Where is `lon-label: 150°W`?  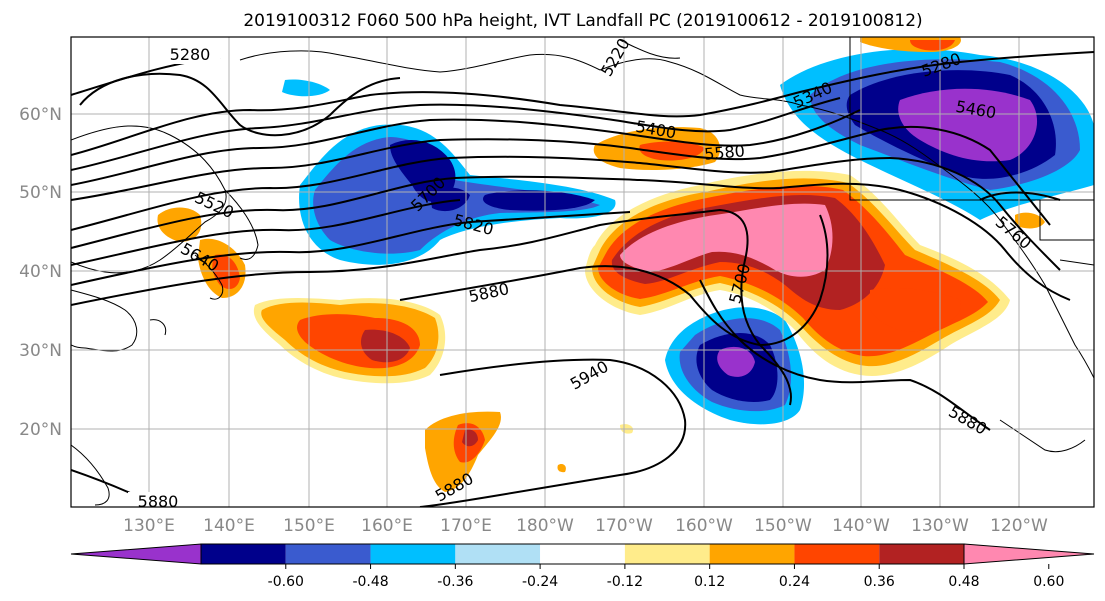 lon-label: 150°W is located at coordinates (783, 526).